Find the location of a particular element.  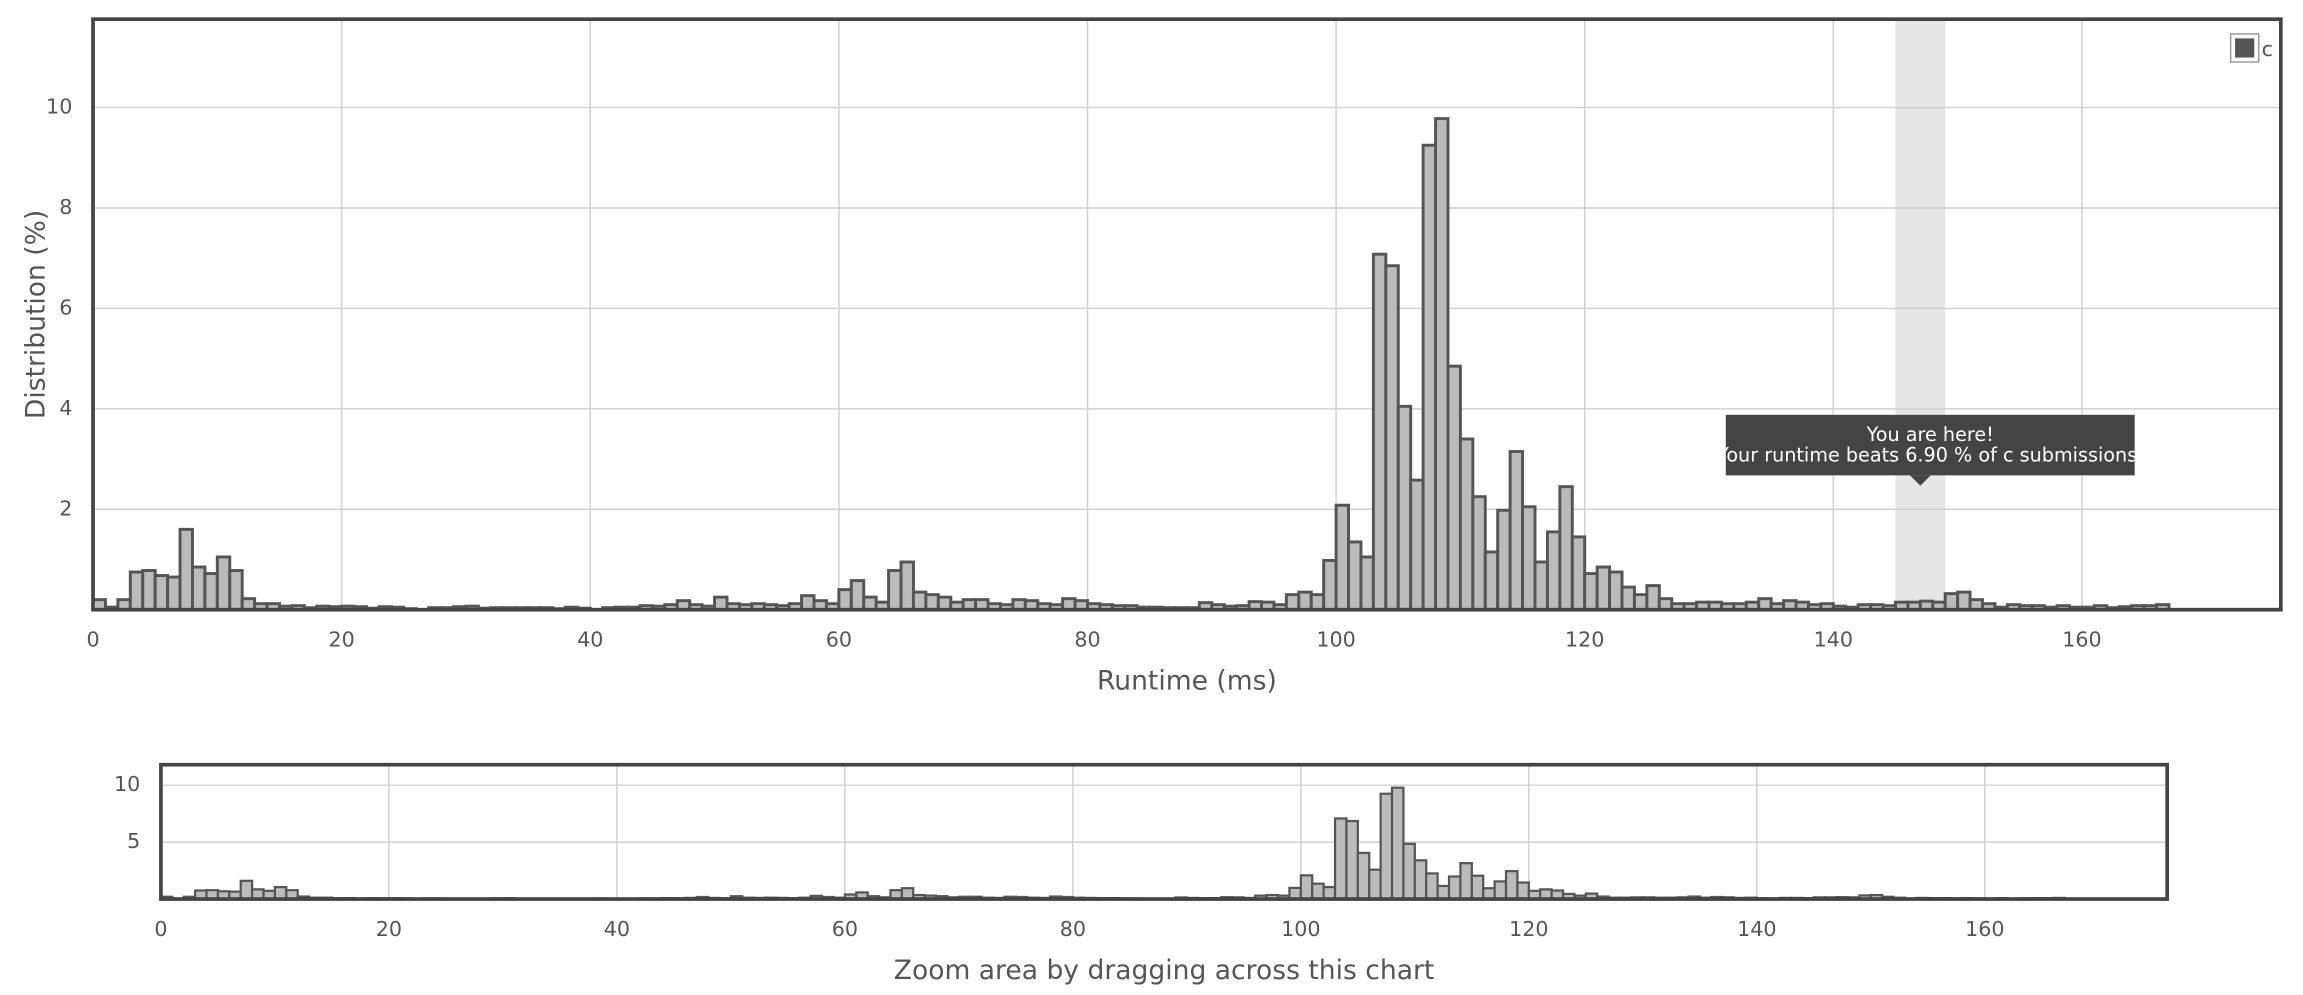

y-tick-label: 8 is located at coordinates (65, 207).